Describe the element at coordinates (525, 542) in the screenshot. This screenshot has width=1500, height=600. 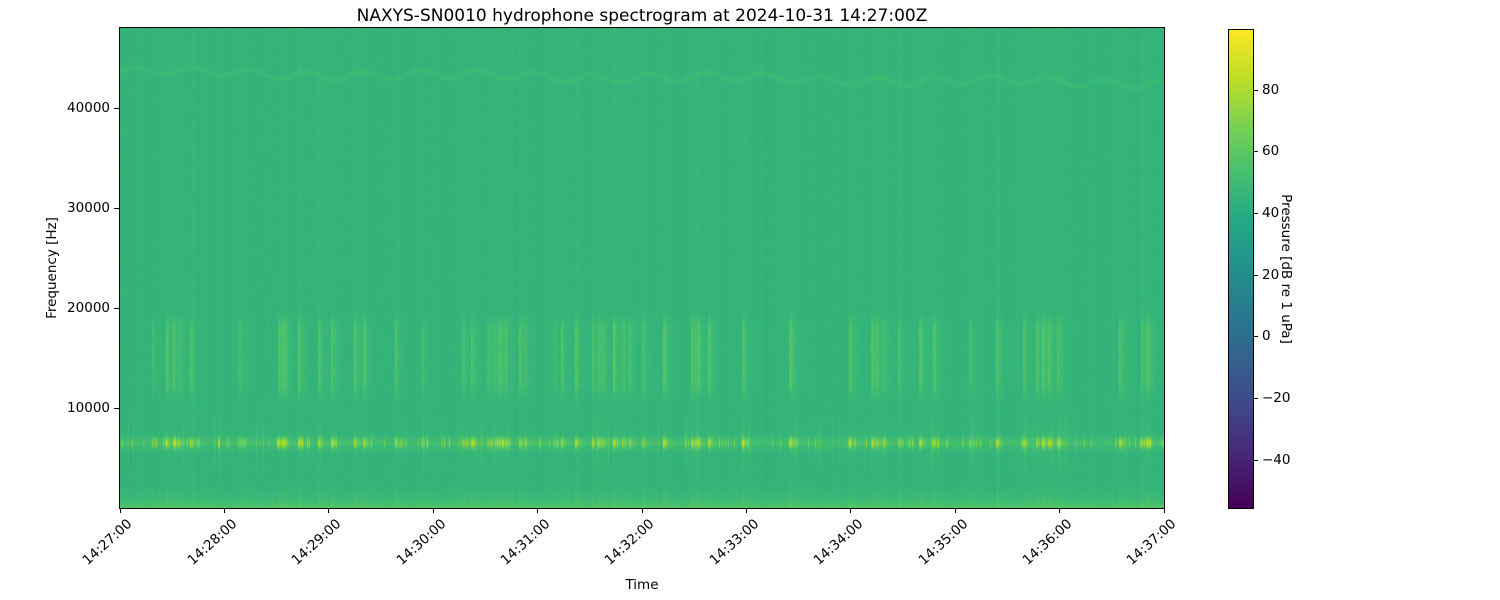
I see `x-tick-label: 14:31:00` at that location.